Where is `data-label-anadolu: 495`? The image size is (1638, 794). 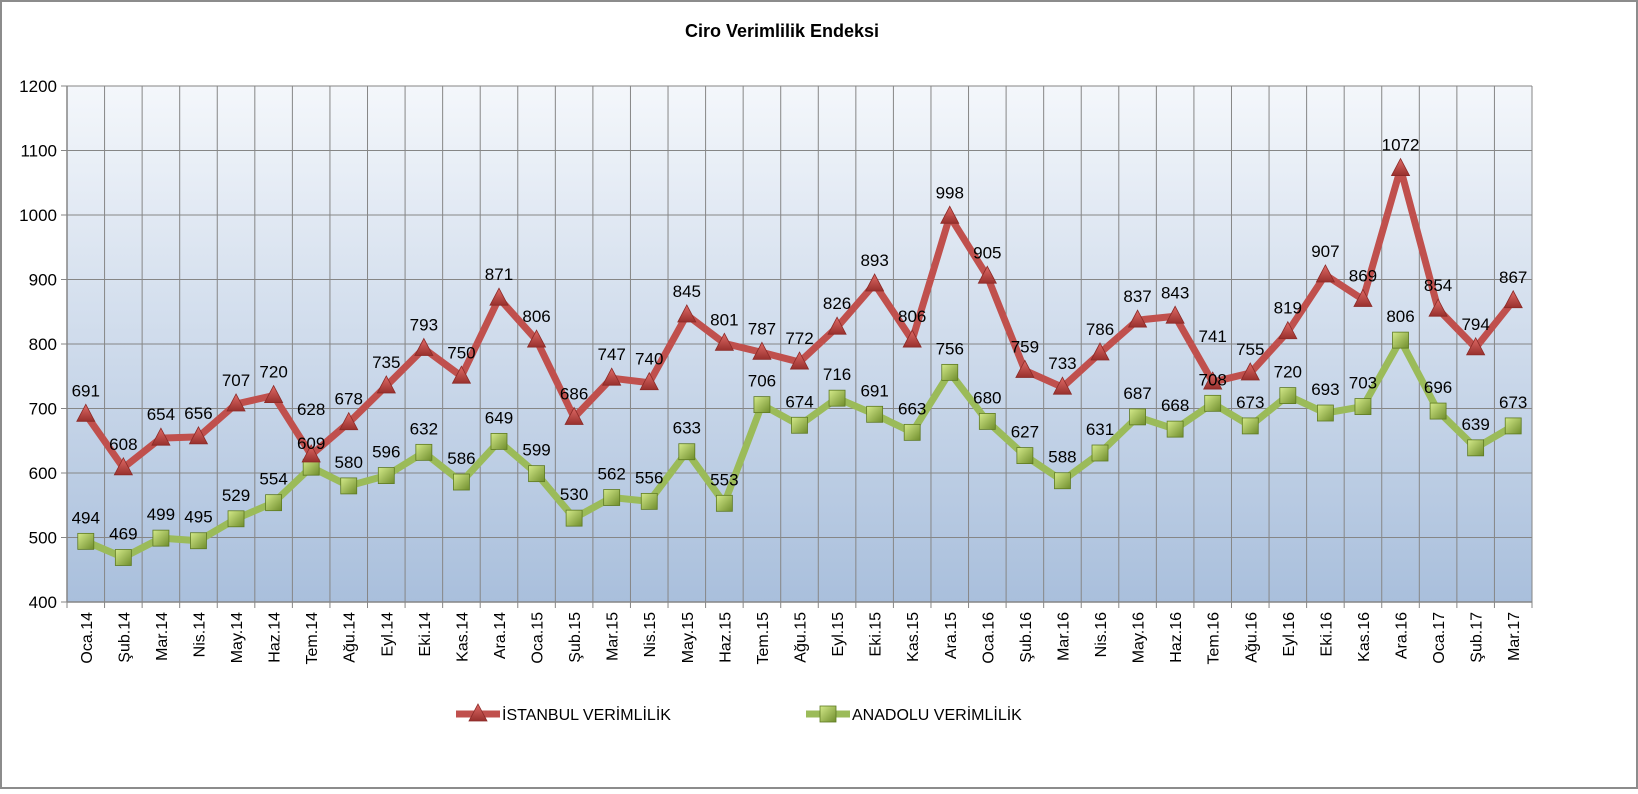
data-label-anadolu: 495 is located at coordinates (198, 517).